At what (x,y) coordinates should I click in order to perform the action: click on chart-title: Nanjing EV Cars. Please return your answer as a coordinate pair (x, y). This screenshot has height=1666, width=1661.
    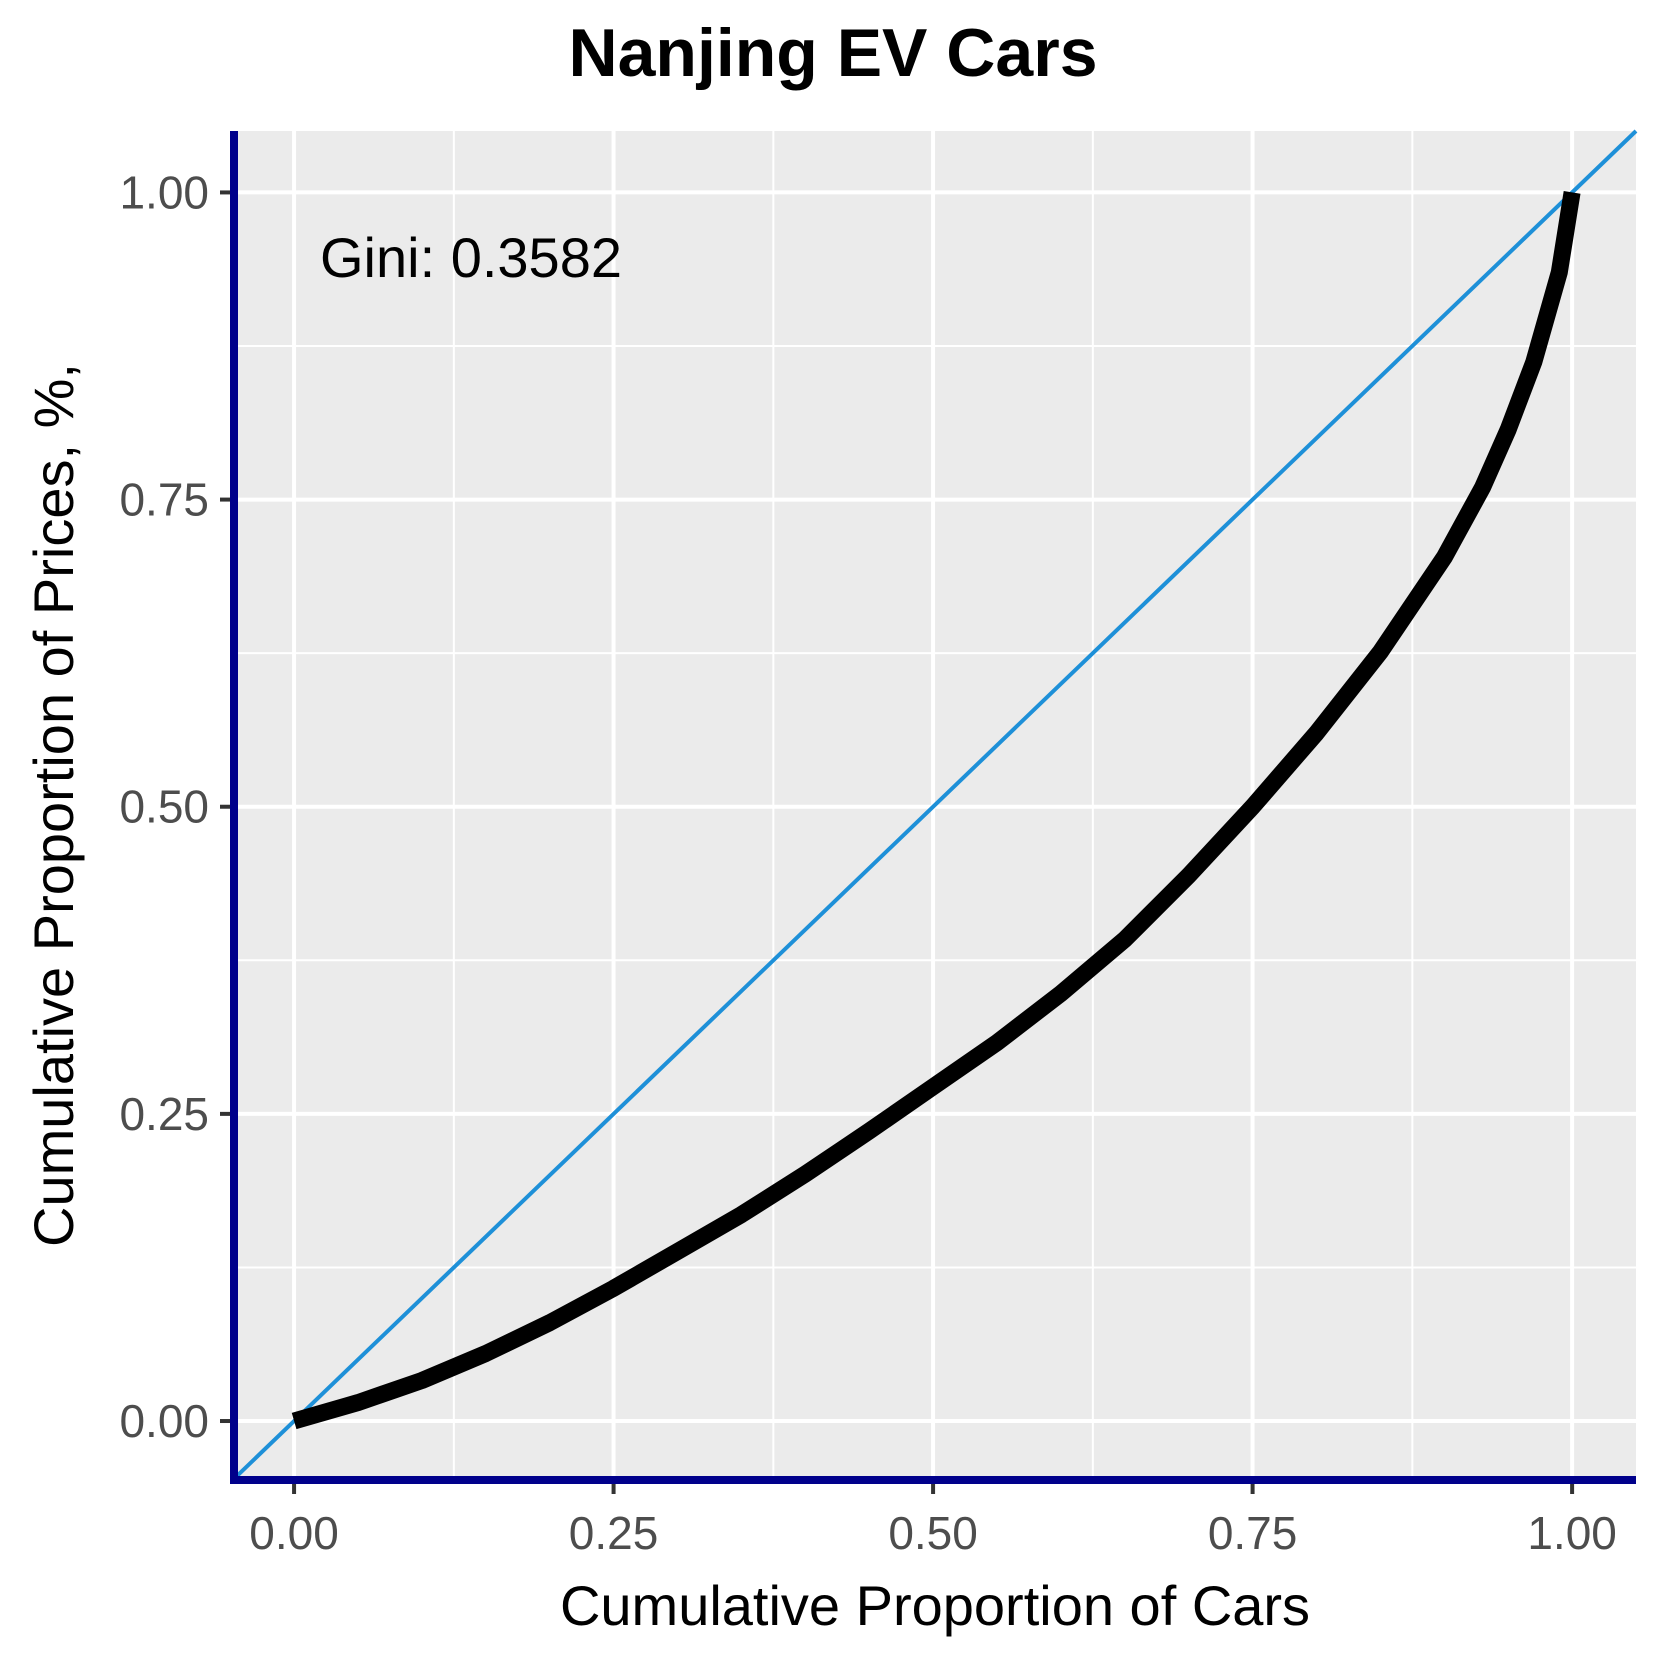
    Looking at the image, I should click on (832, 53).